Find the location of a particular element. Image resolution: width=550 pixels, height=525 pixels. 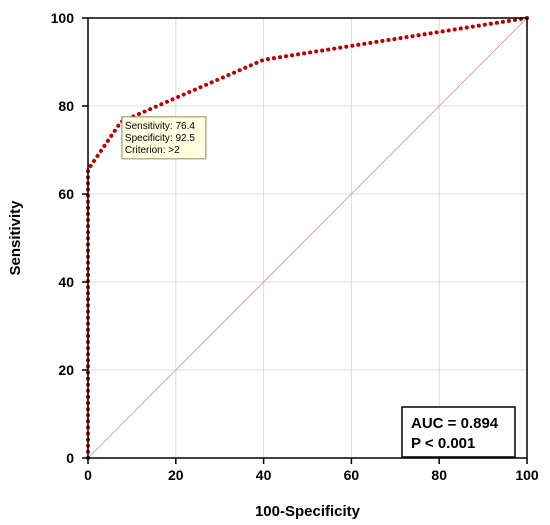

stats-box: AUC = 0.894 P < 0.001 is located at coordinates (458, 432).